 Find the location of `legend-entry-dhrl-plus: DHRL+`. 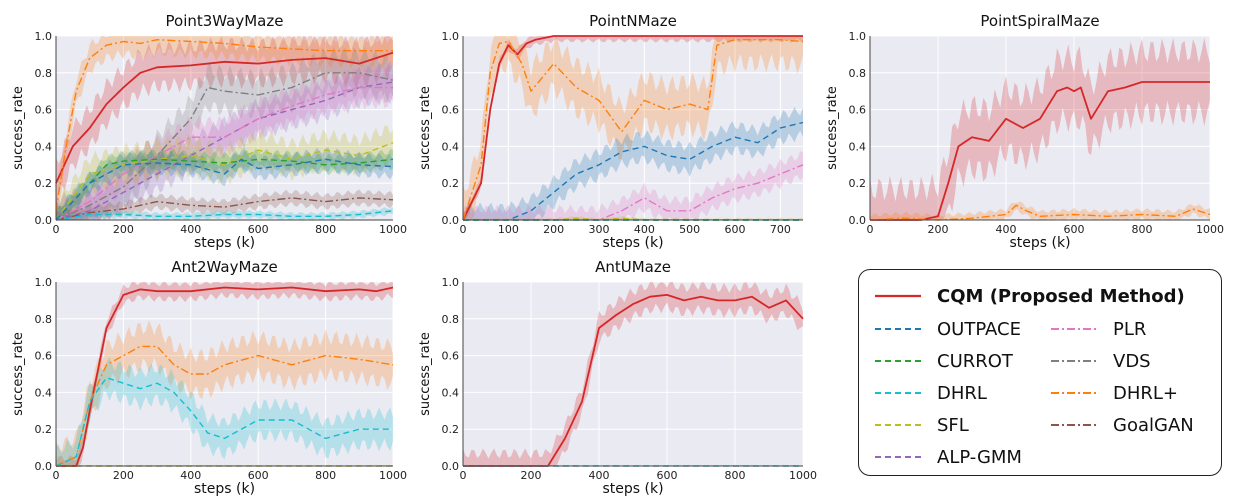

legend-entry-dhrl-plus: DHRL+ is located at coordinates (1114, 393).